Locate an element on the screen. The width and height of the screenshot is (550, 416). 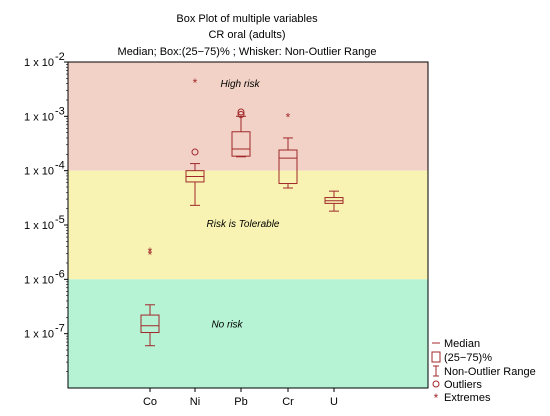
x-tick-label-3: Cr is located at coordinates (288, 402).